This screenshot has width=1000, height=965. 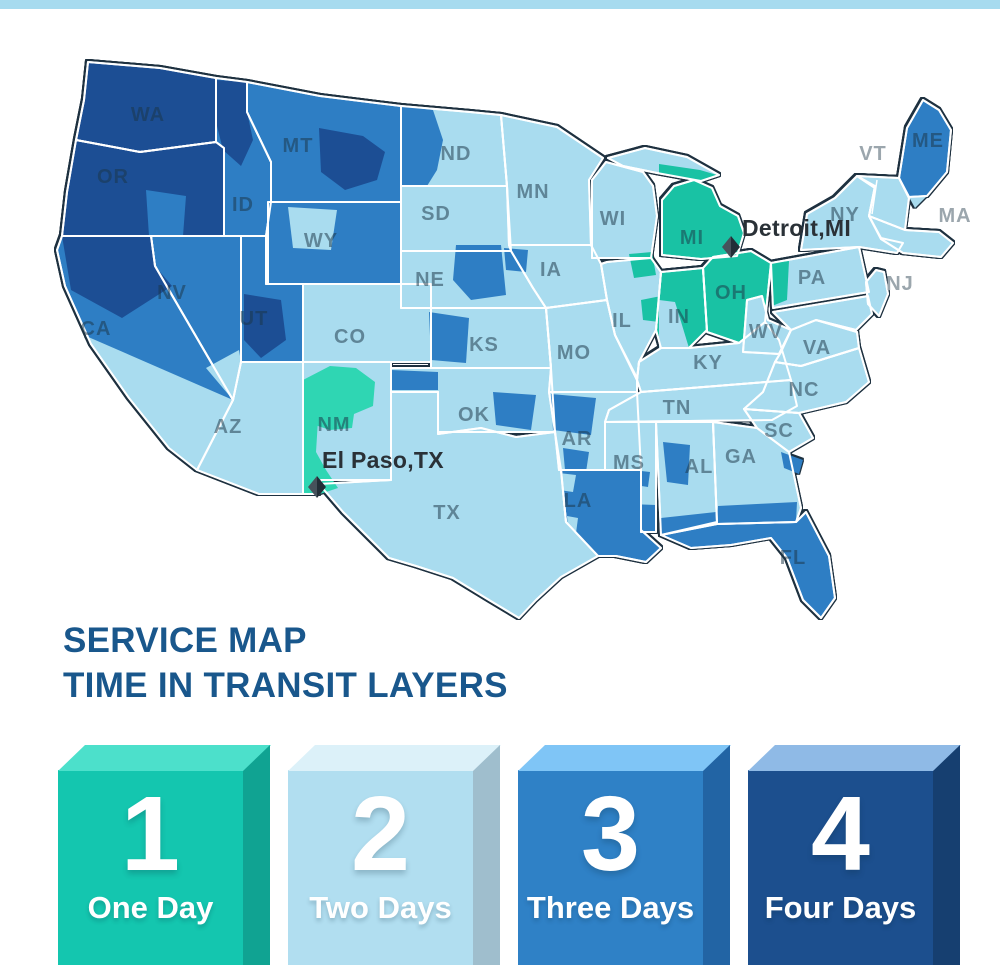 What do you see at coordinates (676, 463) in the screenshot?
I see `zone-patch-al_c` at bounding box center [676, 463].